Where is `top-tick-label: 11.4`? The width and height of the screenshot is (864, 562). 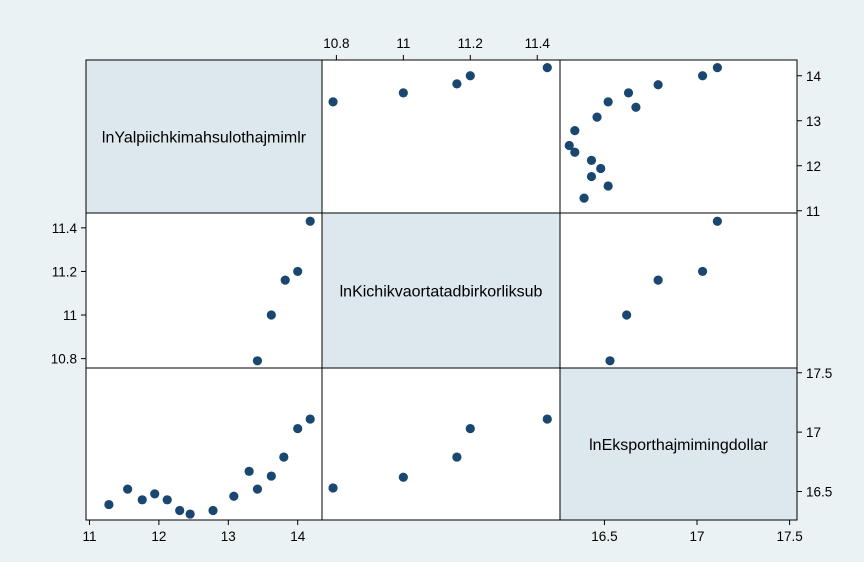
top-tick-label: 11.4 is located at coordinates (538, 43).